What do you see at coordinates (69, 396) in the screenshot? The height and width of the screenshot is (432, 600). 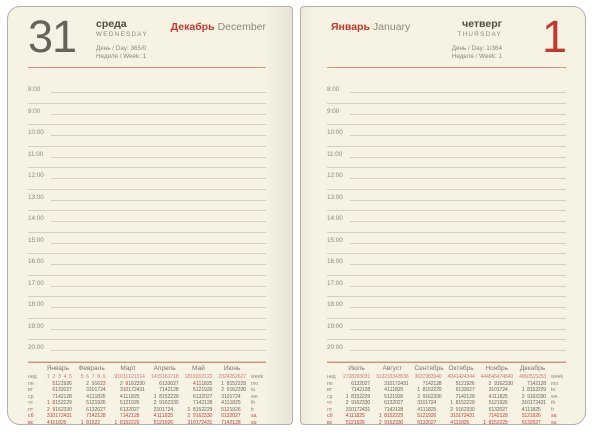 I see `day-cell: 28` at bounding box center [69, 396].